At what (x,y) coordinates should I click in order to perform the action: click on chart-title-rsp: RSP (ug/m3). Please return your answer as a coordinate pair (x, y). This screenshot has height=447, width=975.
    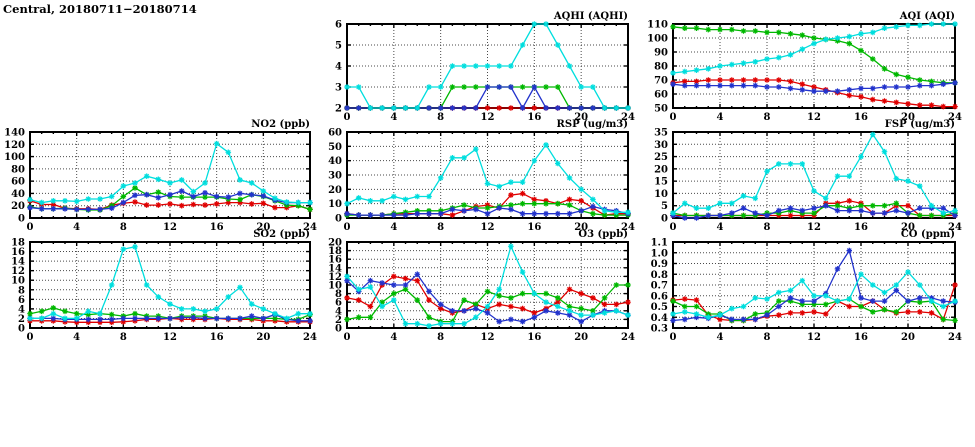
    Looking at the image, I should click on (592, 124).